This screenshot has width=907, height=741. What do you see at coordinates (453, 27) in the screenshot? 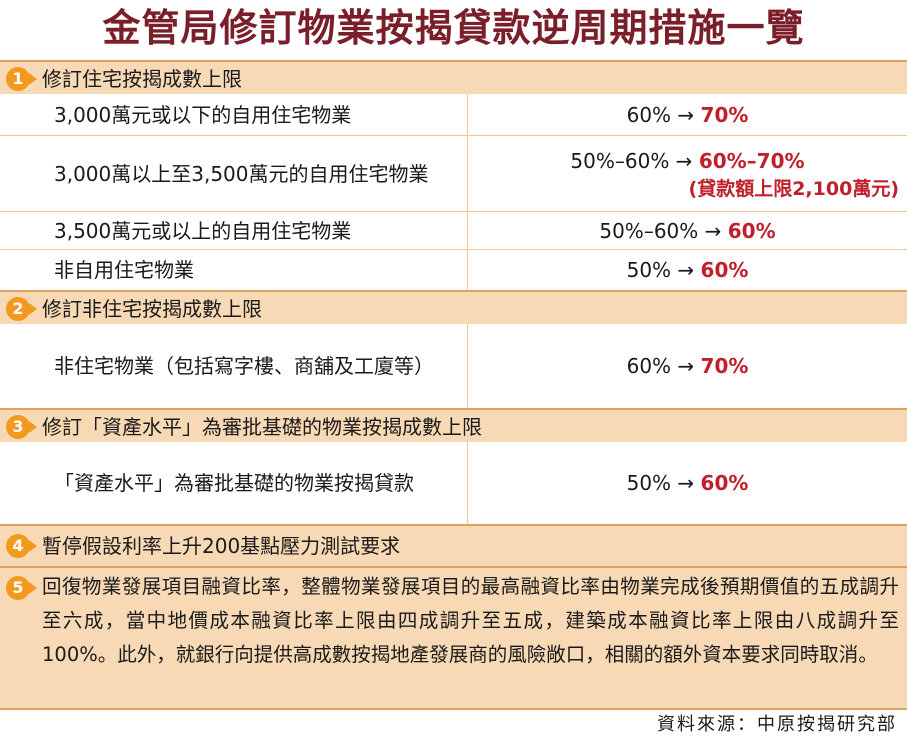
I see `page-title: 金管局修訂物業按揭貸款逆周期措施一覽` at bounding box center [453, 27].